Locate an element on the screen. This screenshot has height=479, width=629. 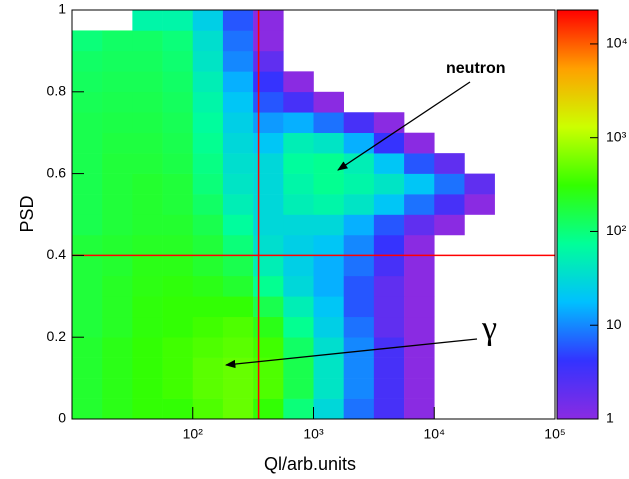
x-tick-label: 10⁵ is located at coordinates (554, 434).